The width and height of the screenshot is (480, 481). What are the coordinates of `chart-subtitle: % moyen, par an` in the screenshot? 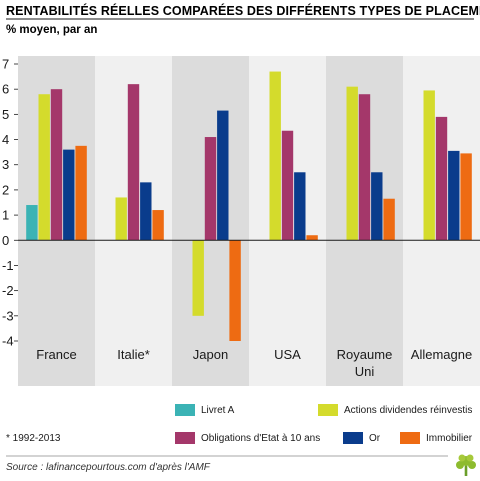 It's located at (51, 30).